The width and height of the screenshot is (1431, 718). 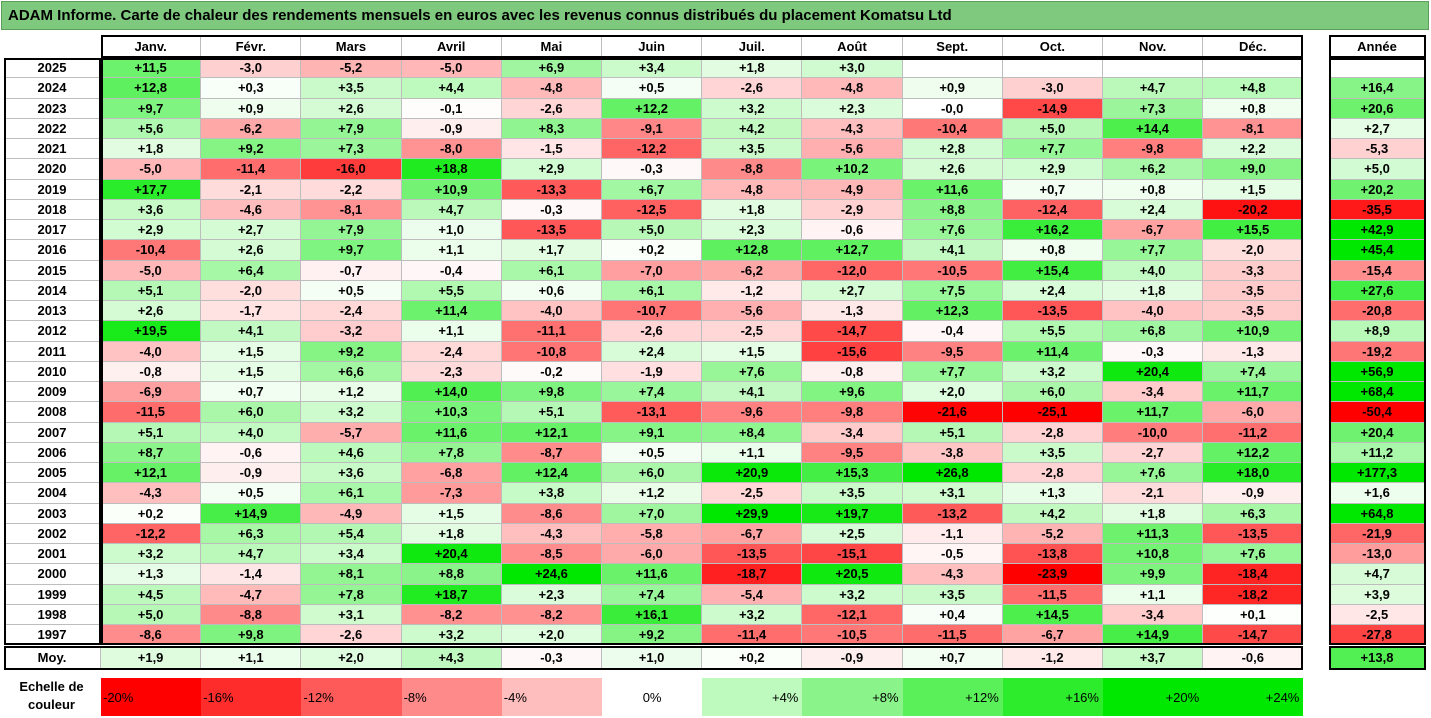 I want to click on heatmap-cell: -4,9, so click(x=351, y=513).